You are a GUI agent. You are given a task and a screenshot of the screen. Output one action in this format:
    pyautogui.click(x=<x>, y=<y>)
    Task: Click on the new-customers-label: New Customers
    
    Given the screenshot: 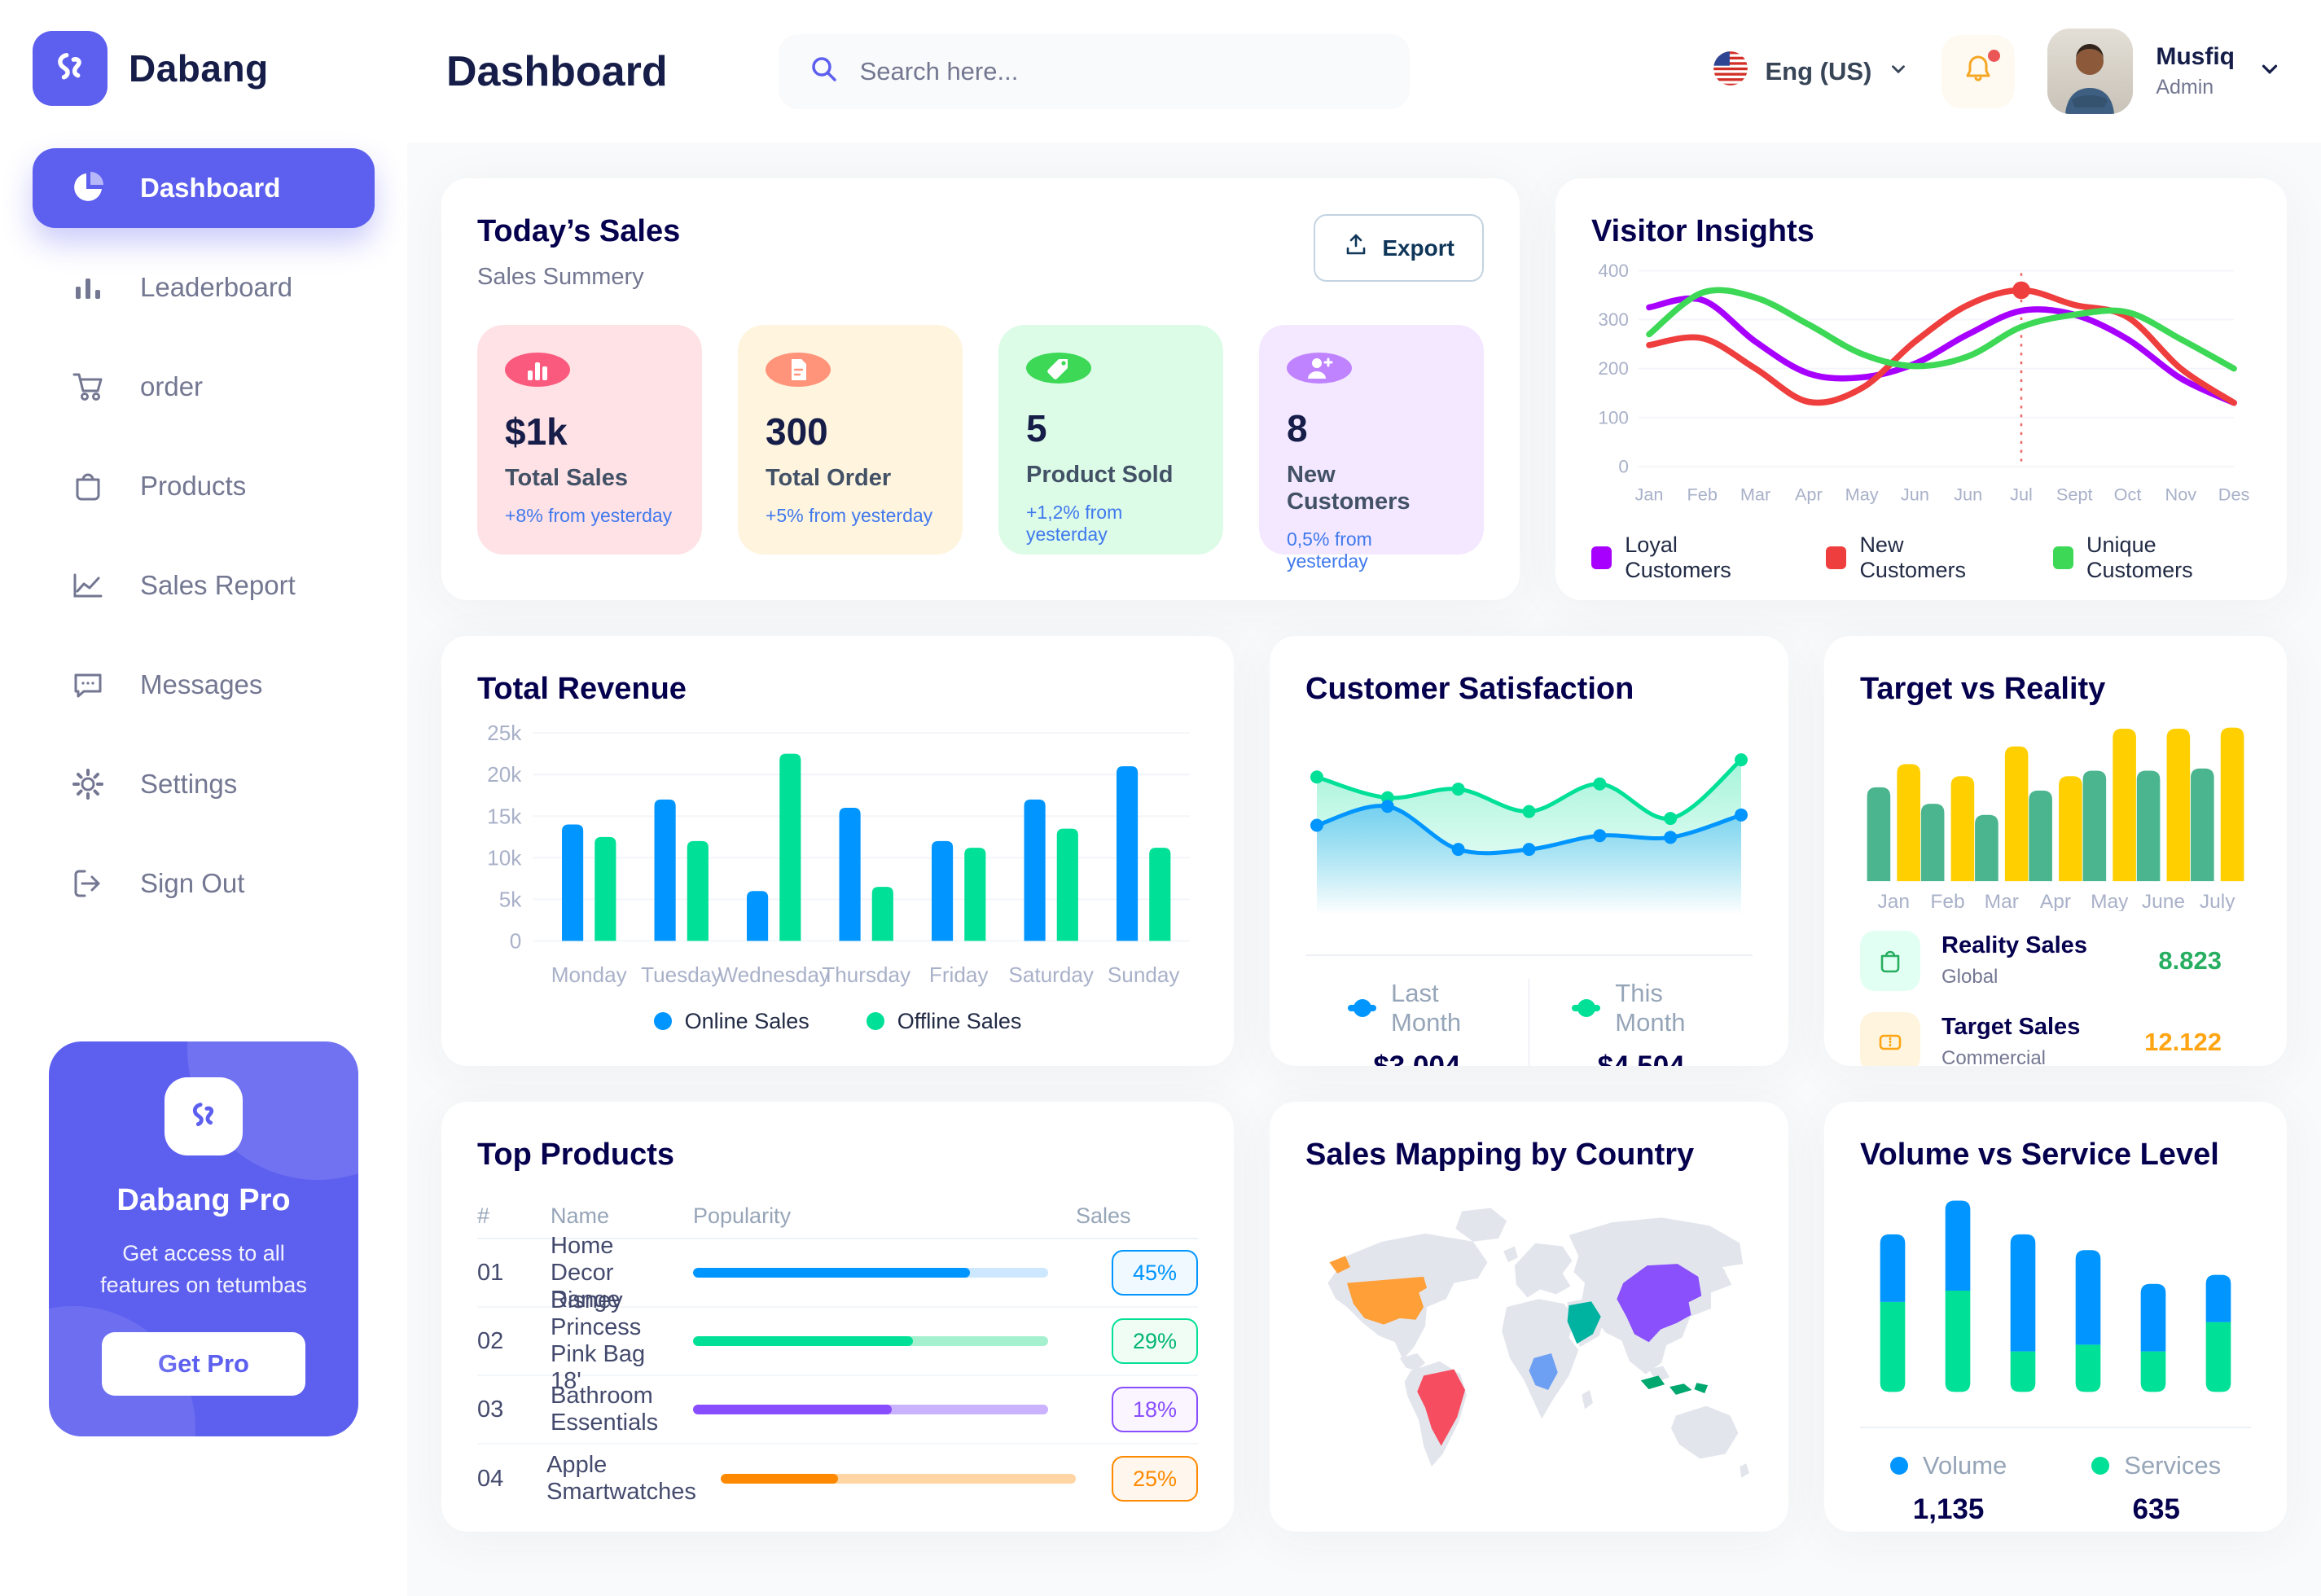 What is the action you would take?
    pyautogui.click(x=1349, y=488)
    